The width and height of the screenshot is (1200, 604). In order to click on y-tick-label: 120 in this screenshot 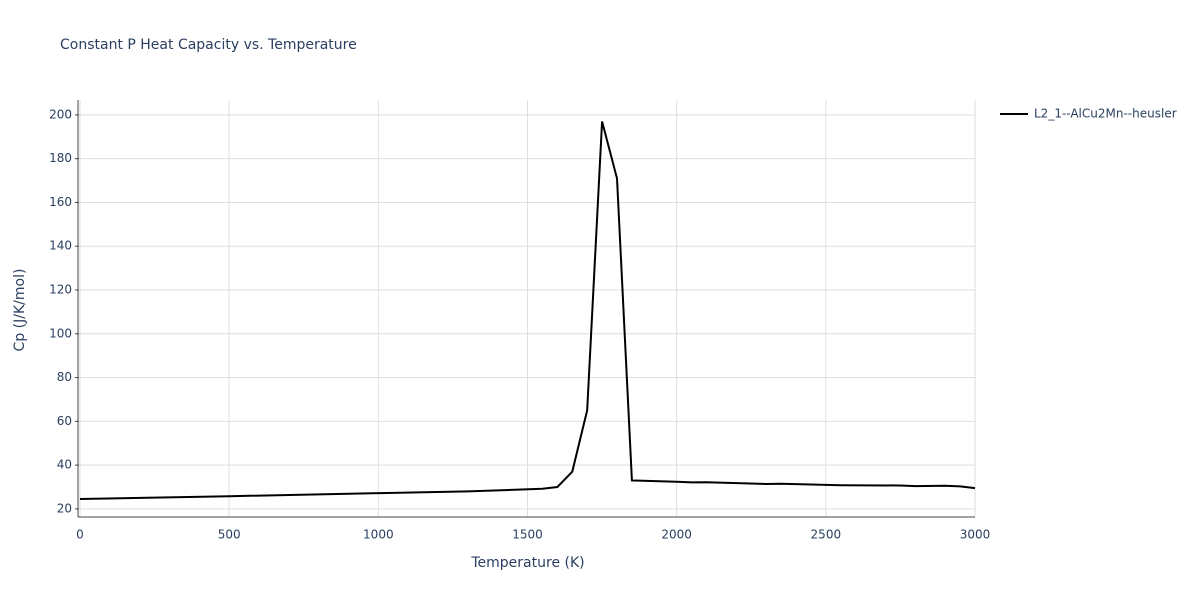, I will do `click(60, 290)`.